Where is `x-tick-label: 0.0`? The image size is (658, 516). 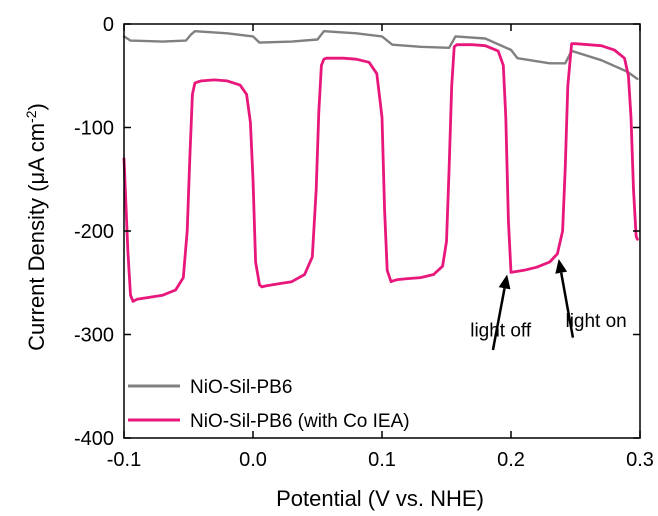 x-tick-label: 0.0 is located at coordinates (253, 460).